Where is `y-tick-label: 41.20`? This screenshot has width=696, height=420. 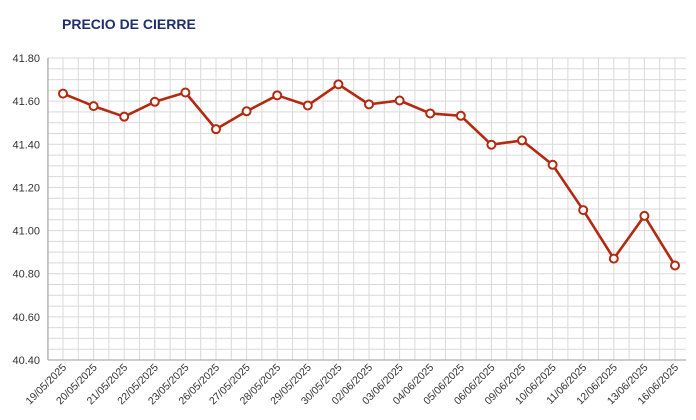 y-tick-label: 41.20 is located at coordinates (26, 188).